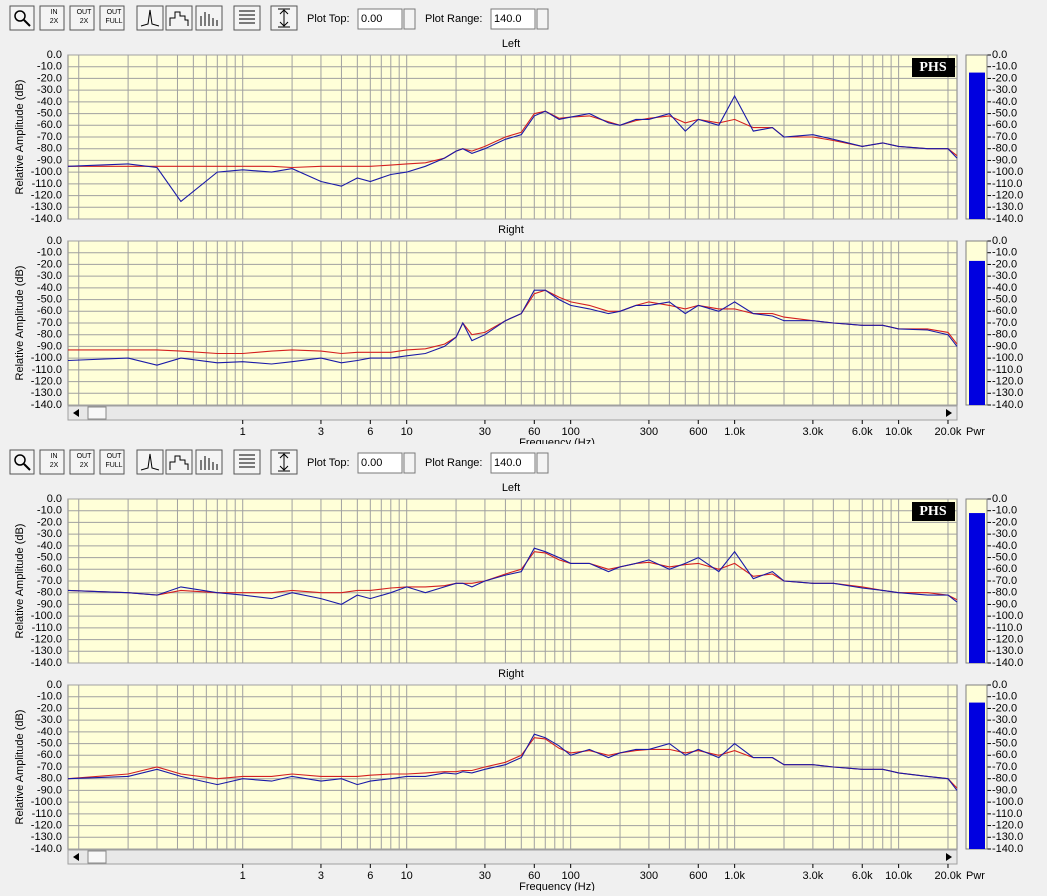 The width and height of the screenshot is (1047, 896). What do you see at coordinates (370, 432) in the screenshot?
I see `x-tick-label: 6` at bounding box center [370, 432].